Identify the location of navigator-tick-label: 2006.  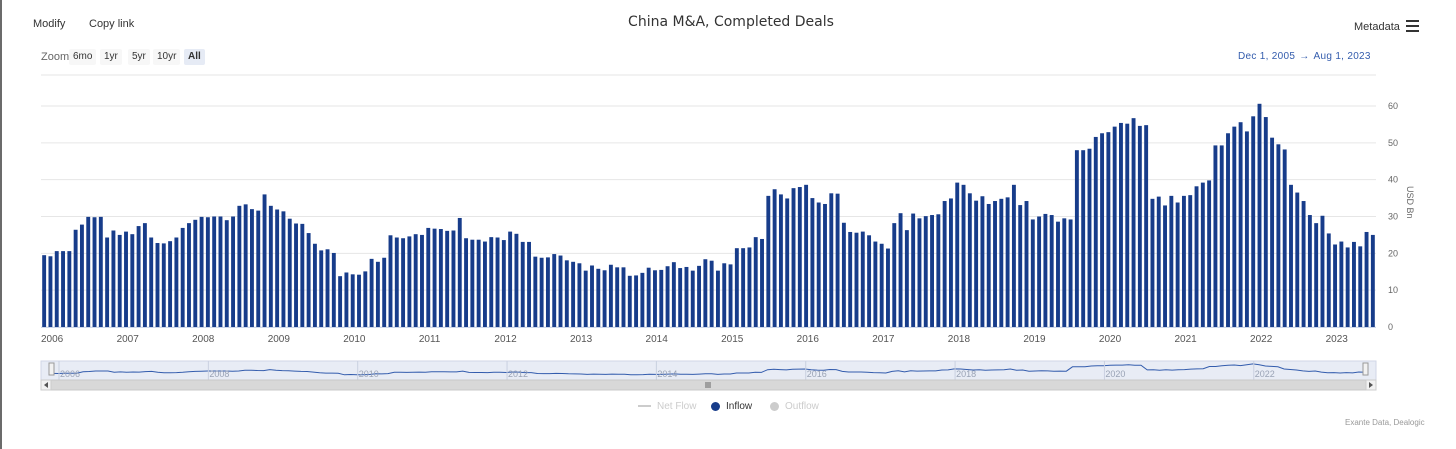
(70, 374).